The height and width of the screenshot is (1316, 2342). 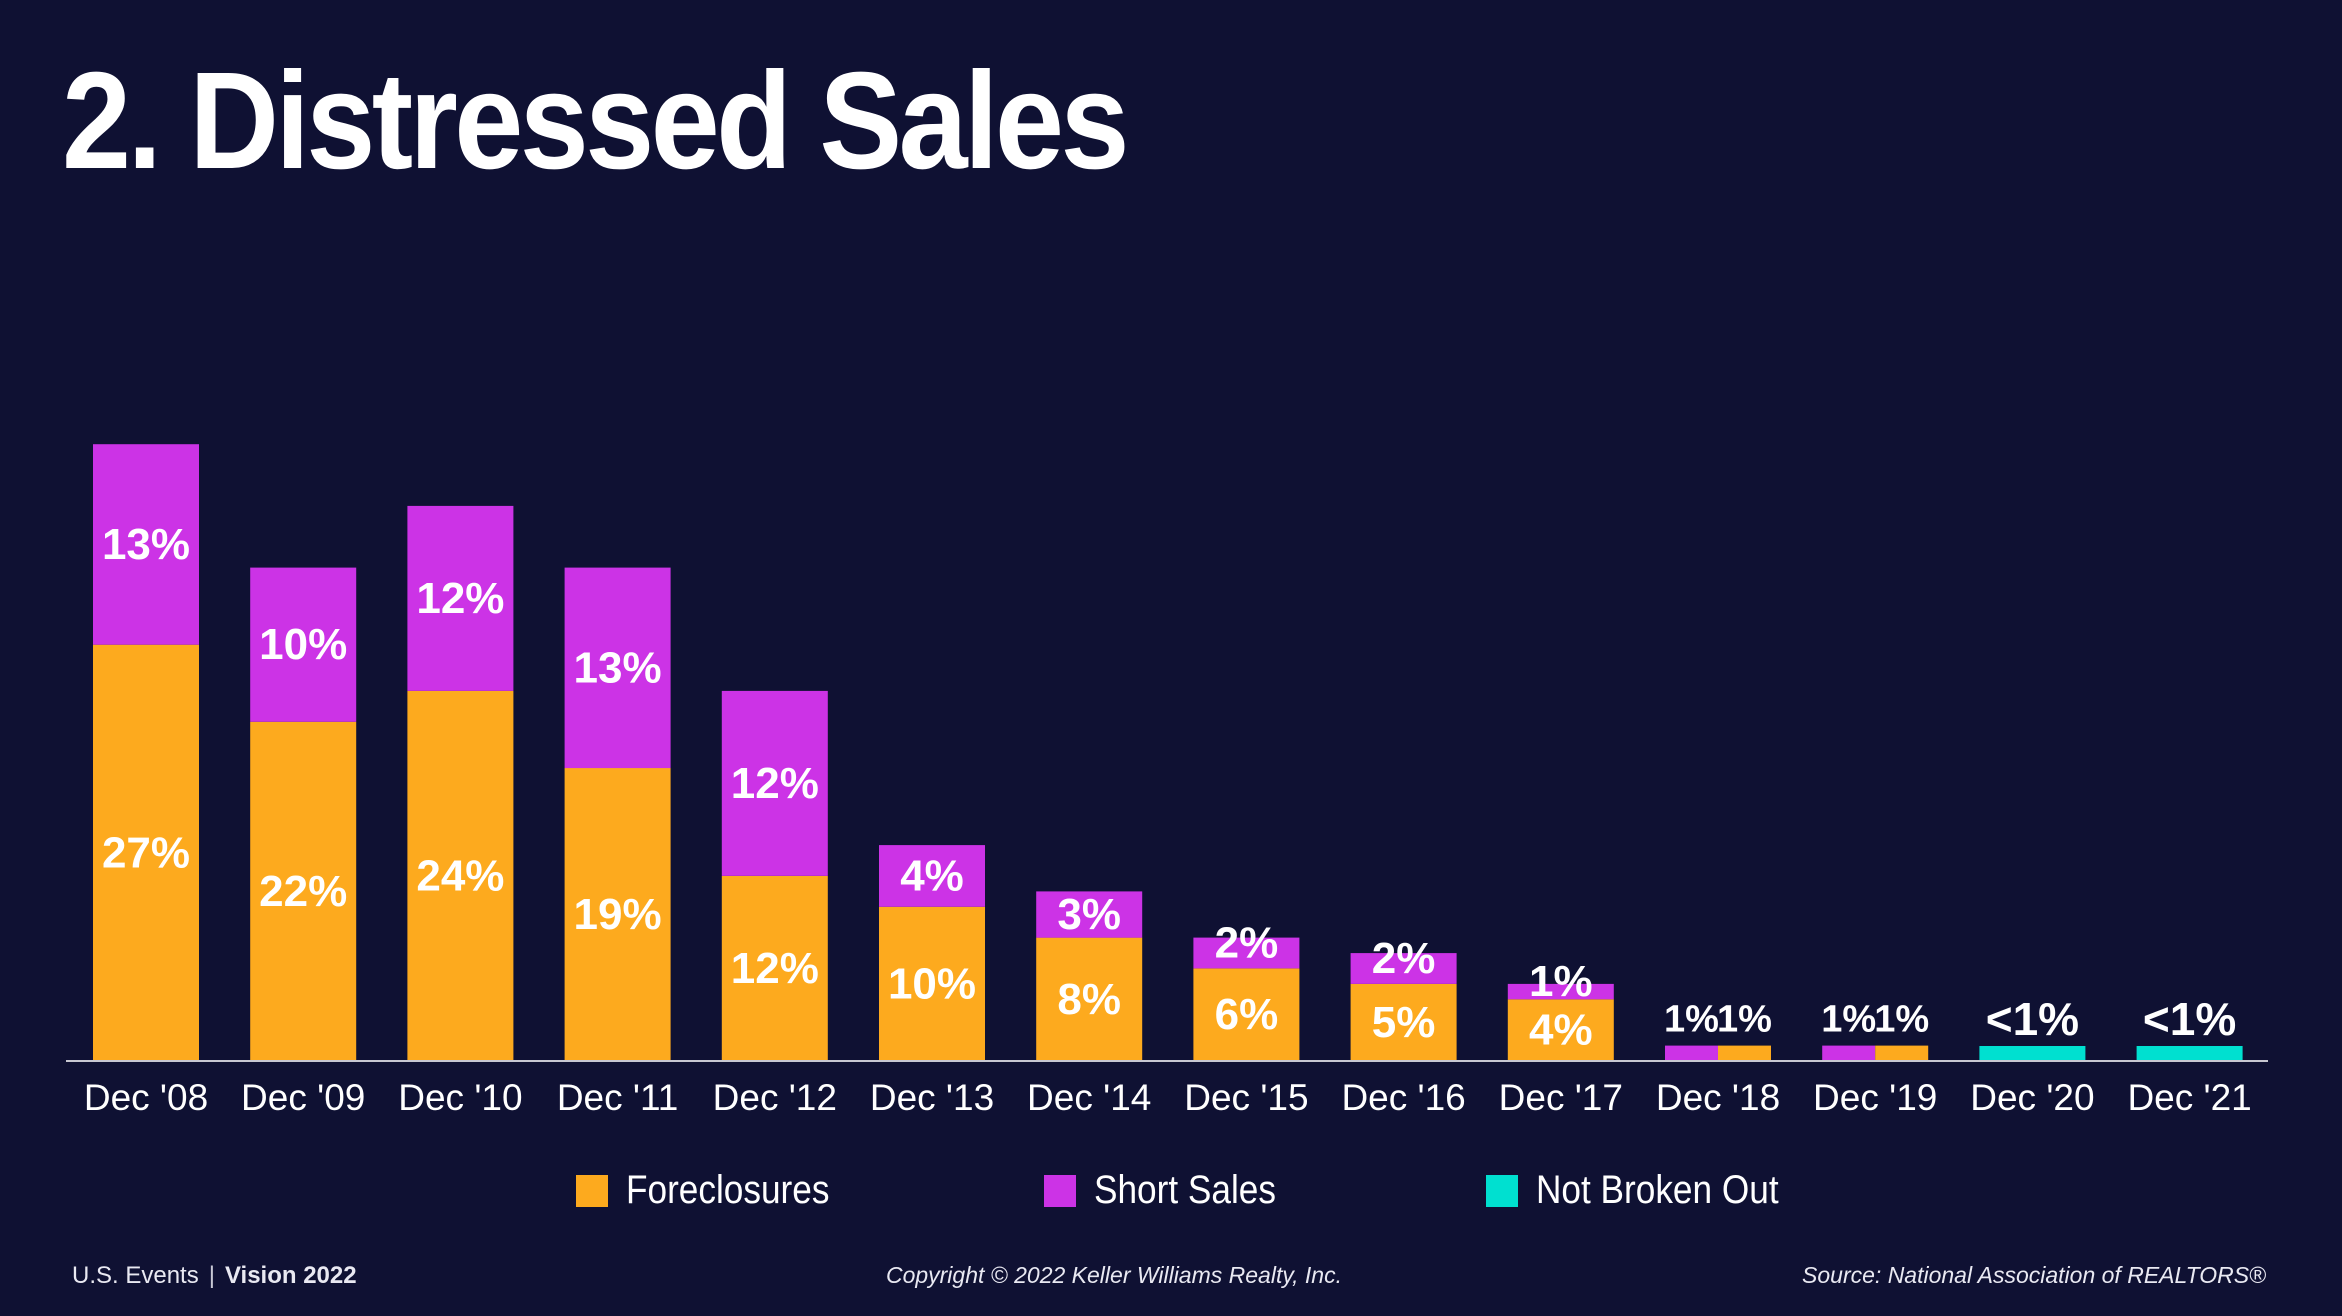 I want to click on label-short-sales-dec-15: 2%, so click(x=1247, y=943).